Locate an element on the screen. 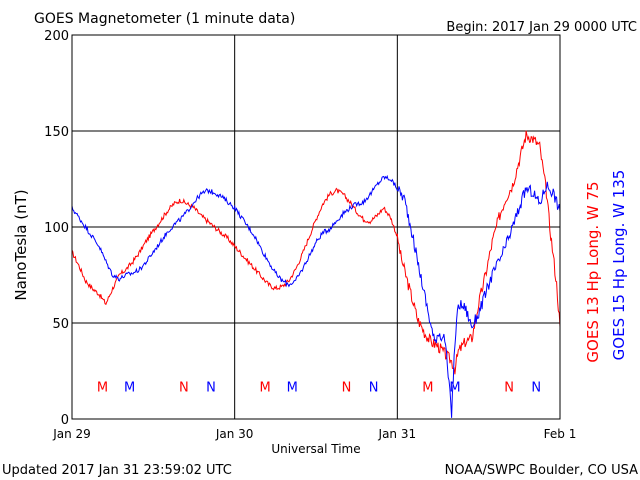  updated-time: Updated 2017 Jan 31 23:59:02 UTC is located at coordinates (117, 470).